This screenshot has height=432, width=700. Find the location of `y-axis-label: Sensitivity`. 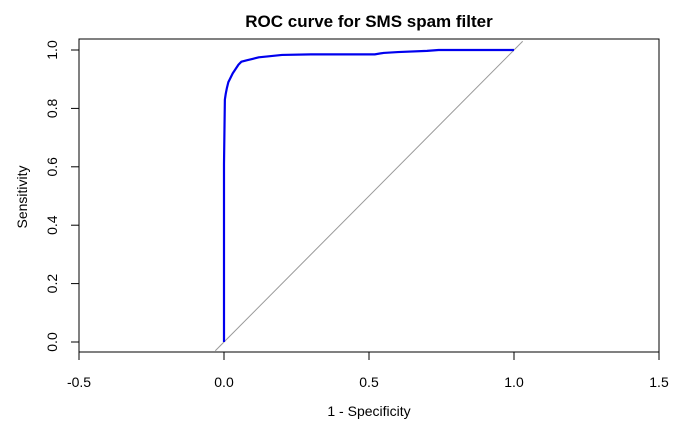

y-axis-label: Sensitivity is located at coordinates (22, 196).